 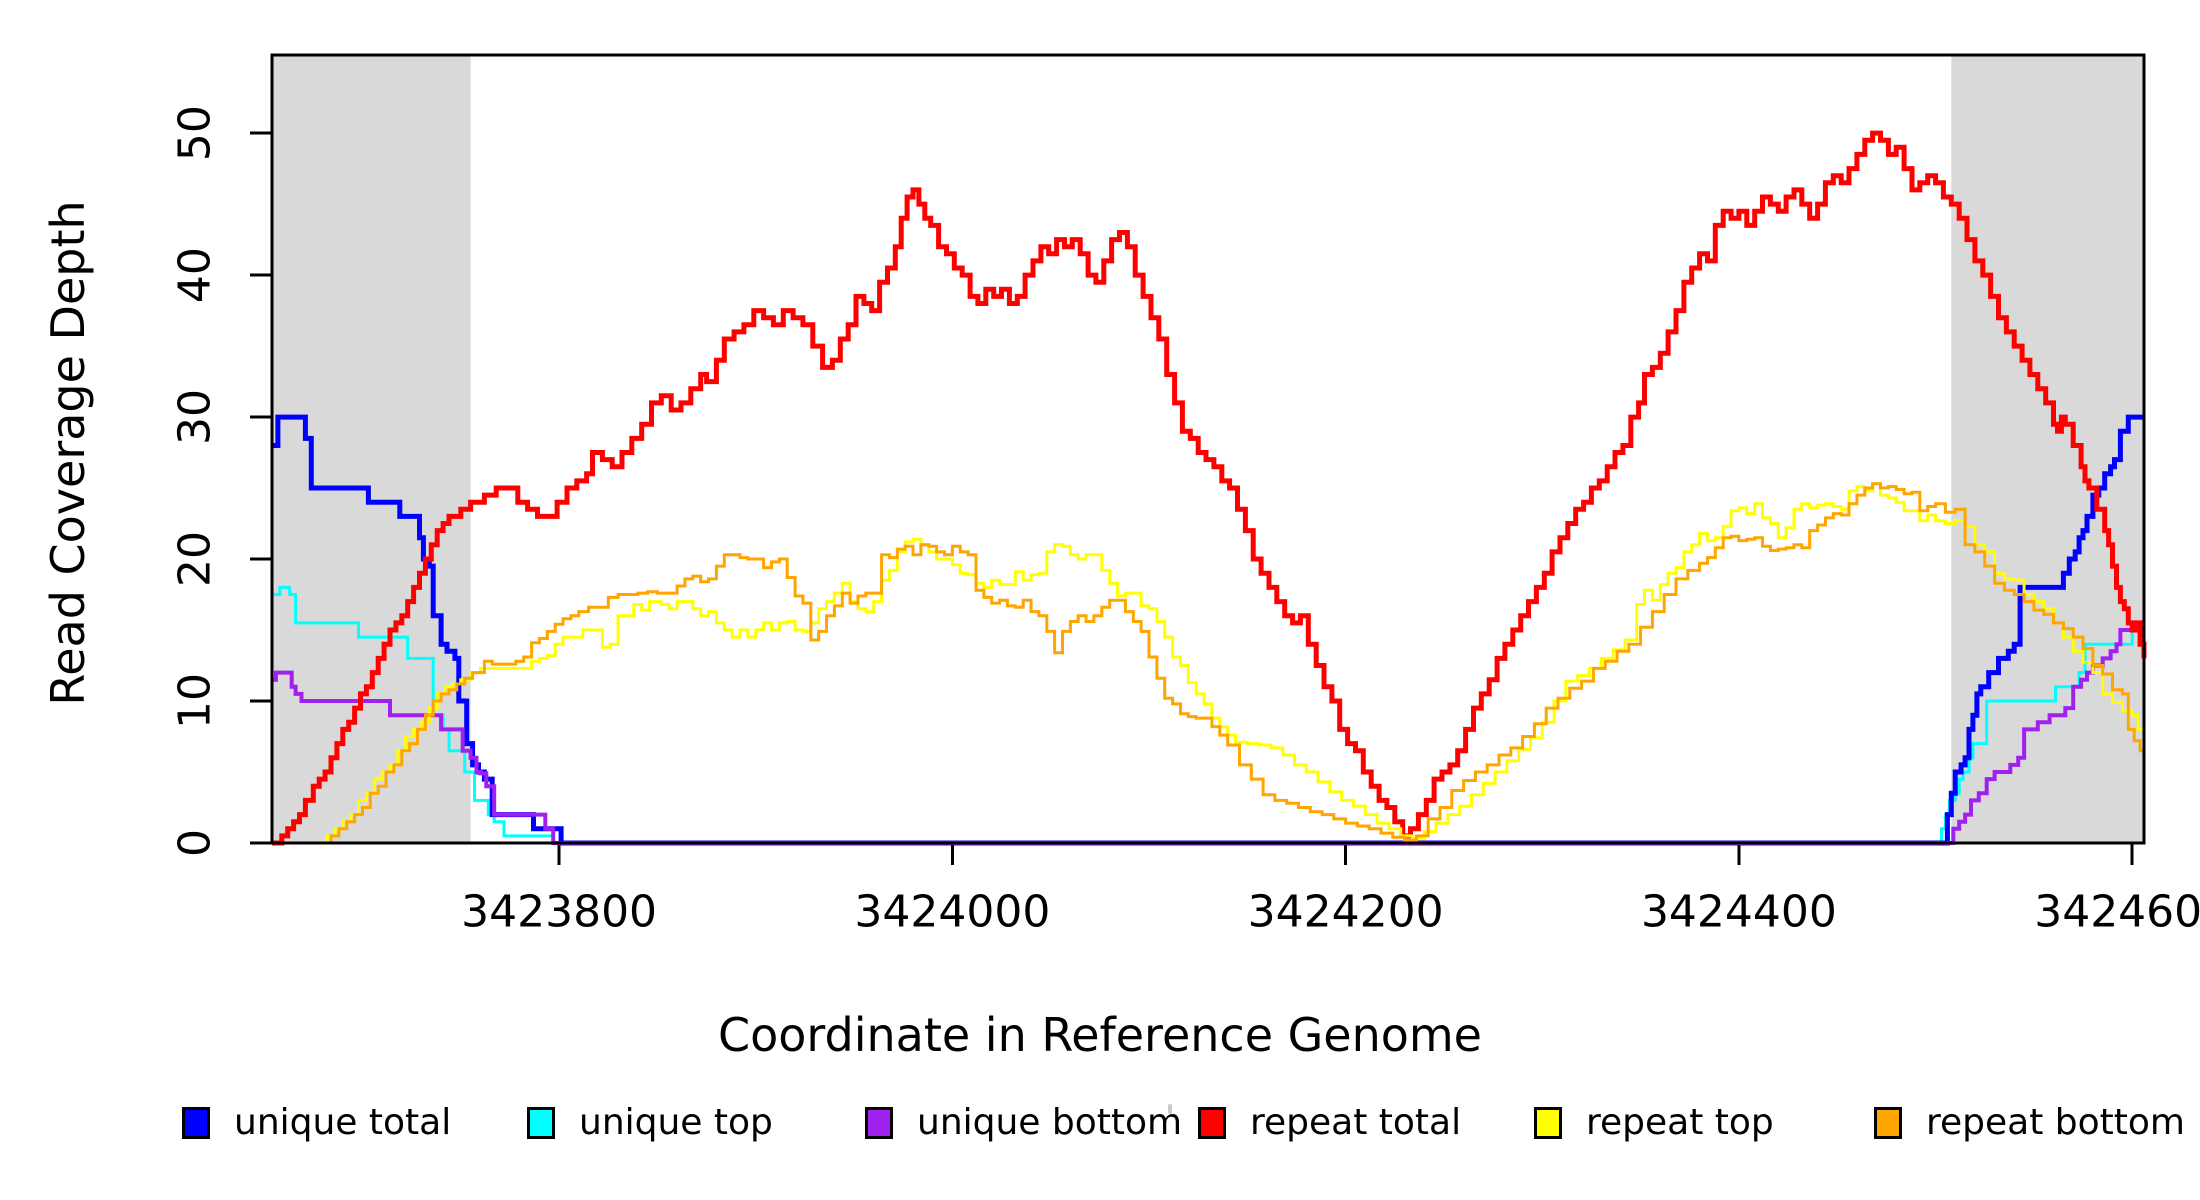 I want to click on y-axis-tick-label: 50, so click(x=195, y=133).